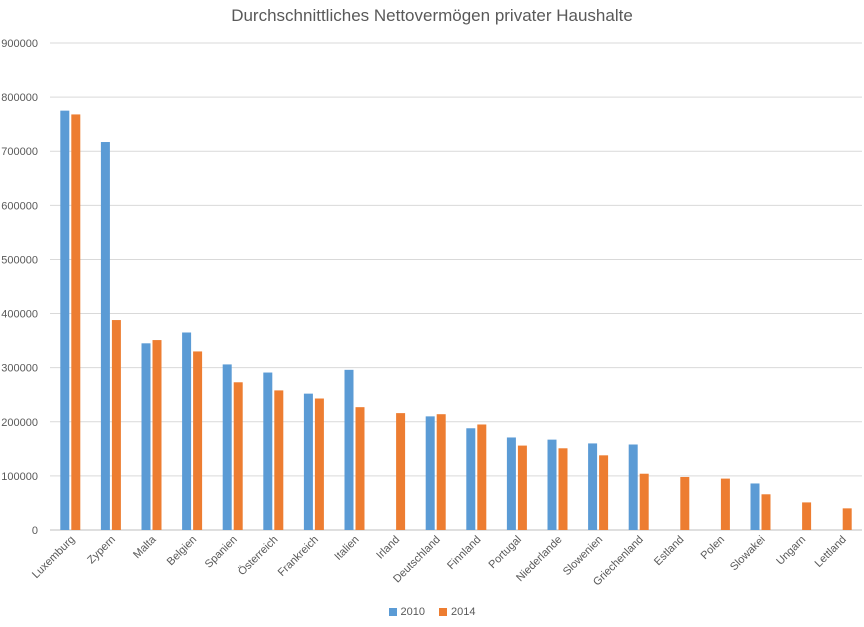 This screenshot has width=864, height=627. What do you see at coordinates (187, 431) in the screenshot?
I see `bar-2010-Belgien` at bounding box center [187, 431].